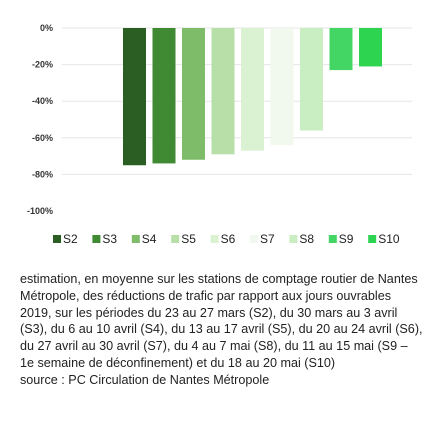  Describe the element at coordinates (42, 138) in the screenshot. I see `y-tick-label: -60%` at that location.